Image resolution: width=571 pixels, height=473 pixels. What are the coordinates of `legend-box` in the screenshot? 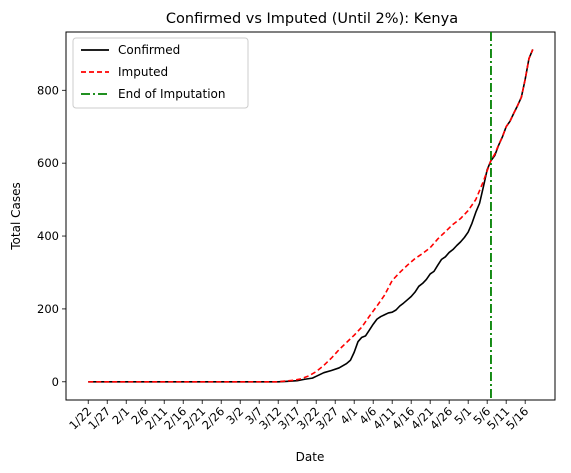 It's located at (160, 73).